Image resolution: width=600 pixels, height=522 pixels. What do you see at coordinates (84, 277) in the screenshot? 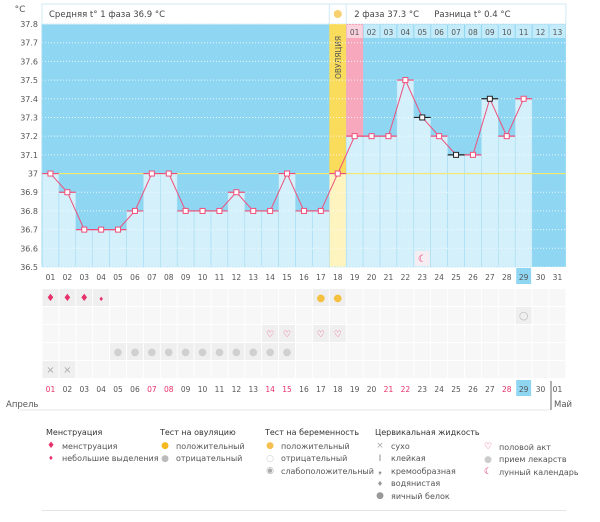
I see `x-tick-label: 03` at bounding box center [84, 277].